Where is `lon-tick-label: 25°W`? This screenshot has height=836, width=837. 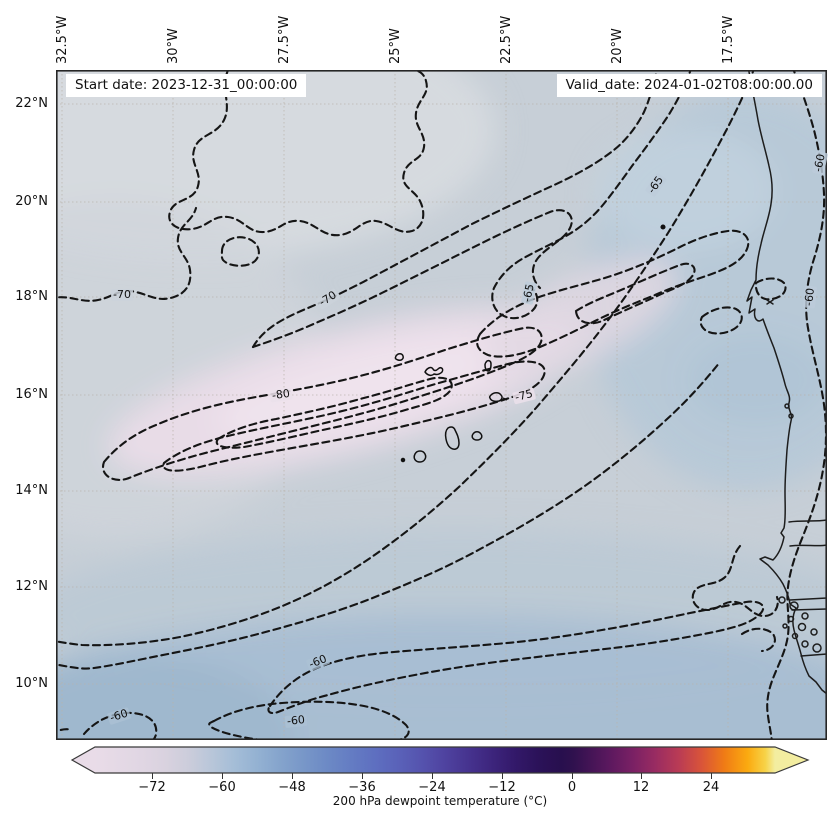
lon-tick-label: 25°W is located at coordinates (395, 46).